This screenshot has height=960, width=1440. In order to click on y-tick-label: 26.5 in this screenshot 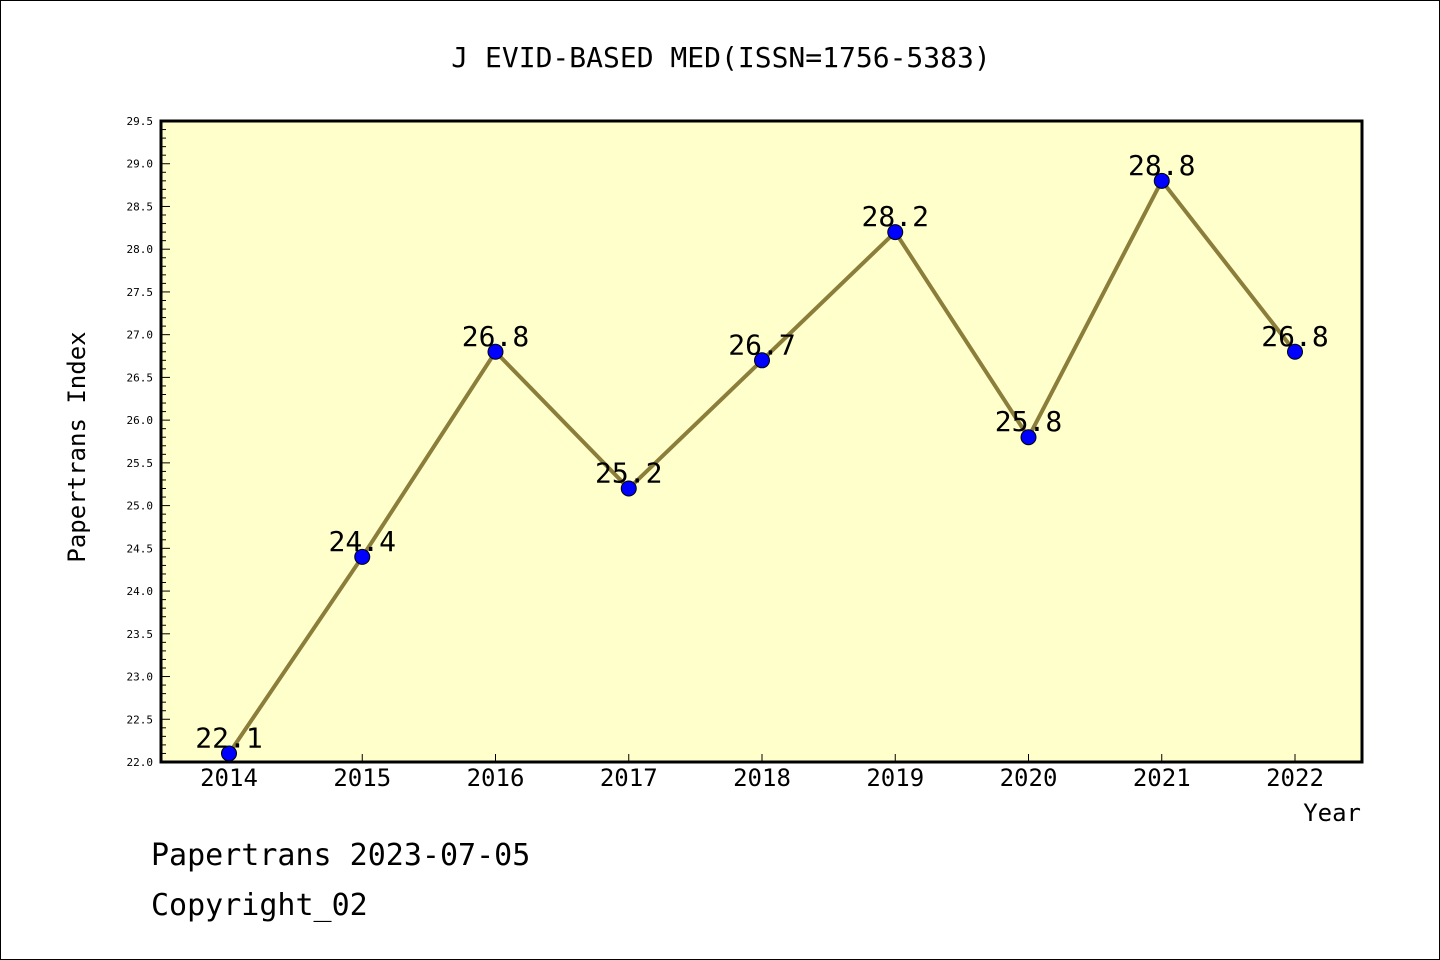, I will do `click(140, 377)`.